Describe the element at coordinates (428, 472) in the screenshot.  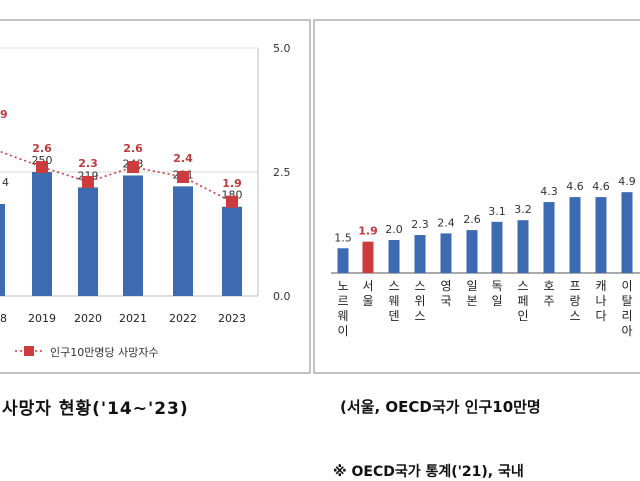
I see `right-chart-note: ※ OECD국가 통계('21), 국내` at that location.